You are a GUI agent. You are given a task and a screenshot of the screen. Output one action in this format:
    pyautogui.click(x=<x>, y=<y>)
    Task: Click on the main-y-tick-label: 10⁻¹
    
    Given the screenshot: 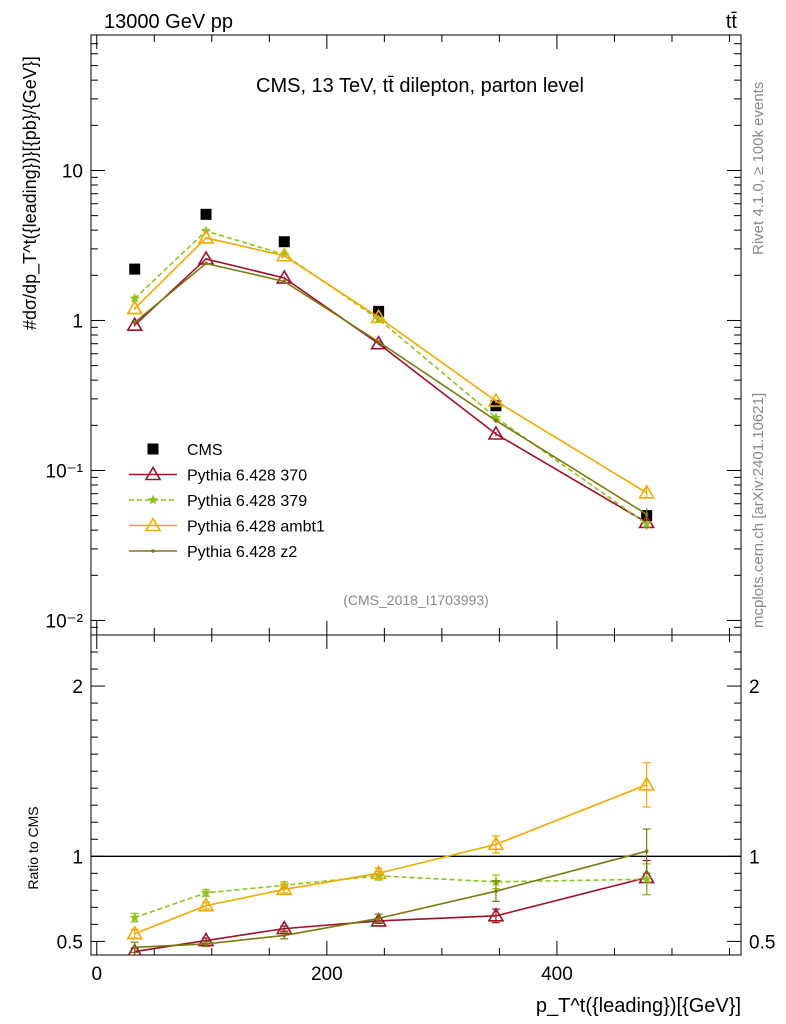 What is the action you would take?
    pyautogui.click(x=65, y=471)
    